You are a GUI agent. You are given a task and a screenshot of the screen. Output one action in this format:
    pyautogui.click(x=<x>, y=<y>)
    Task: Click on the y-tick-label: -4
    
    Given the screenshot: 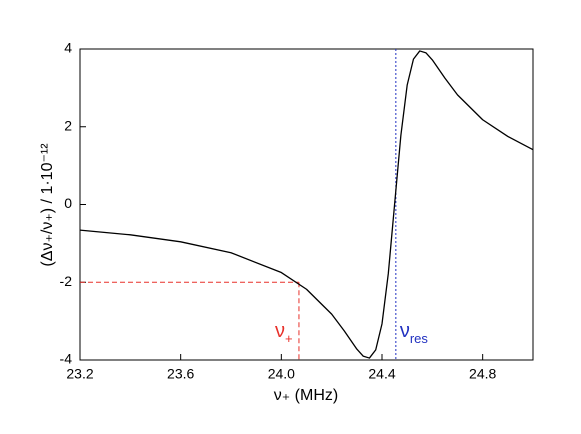 What is the action you would take?
    pyautogui.click(x=66, y=359)
    